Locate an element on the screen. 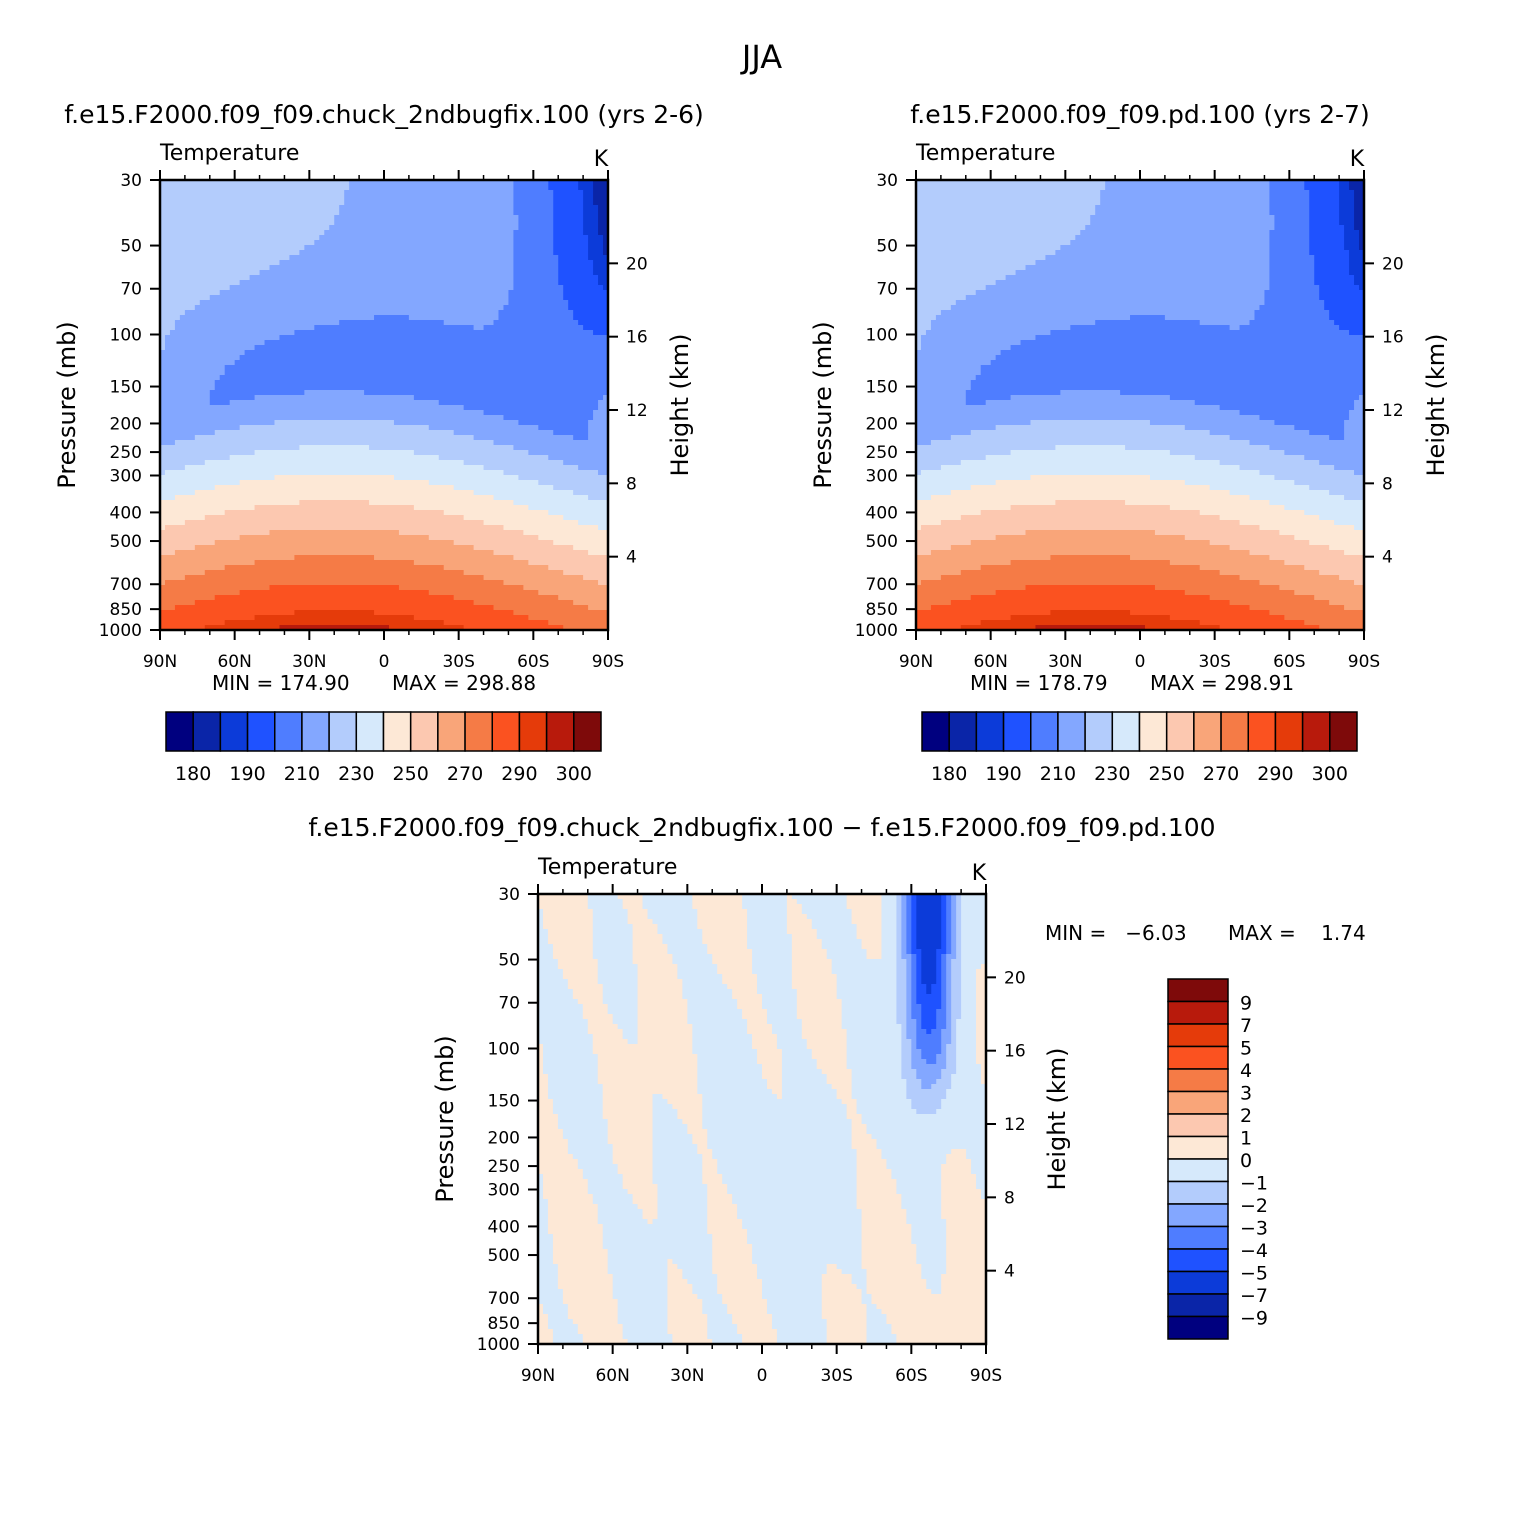  colorbar-label: 180 is located at coordinates (949, 774).